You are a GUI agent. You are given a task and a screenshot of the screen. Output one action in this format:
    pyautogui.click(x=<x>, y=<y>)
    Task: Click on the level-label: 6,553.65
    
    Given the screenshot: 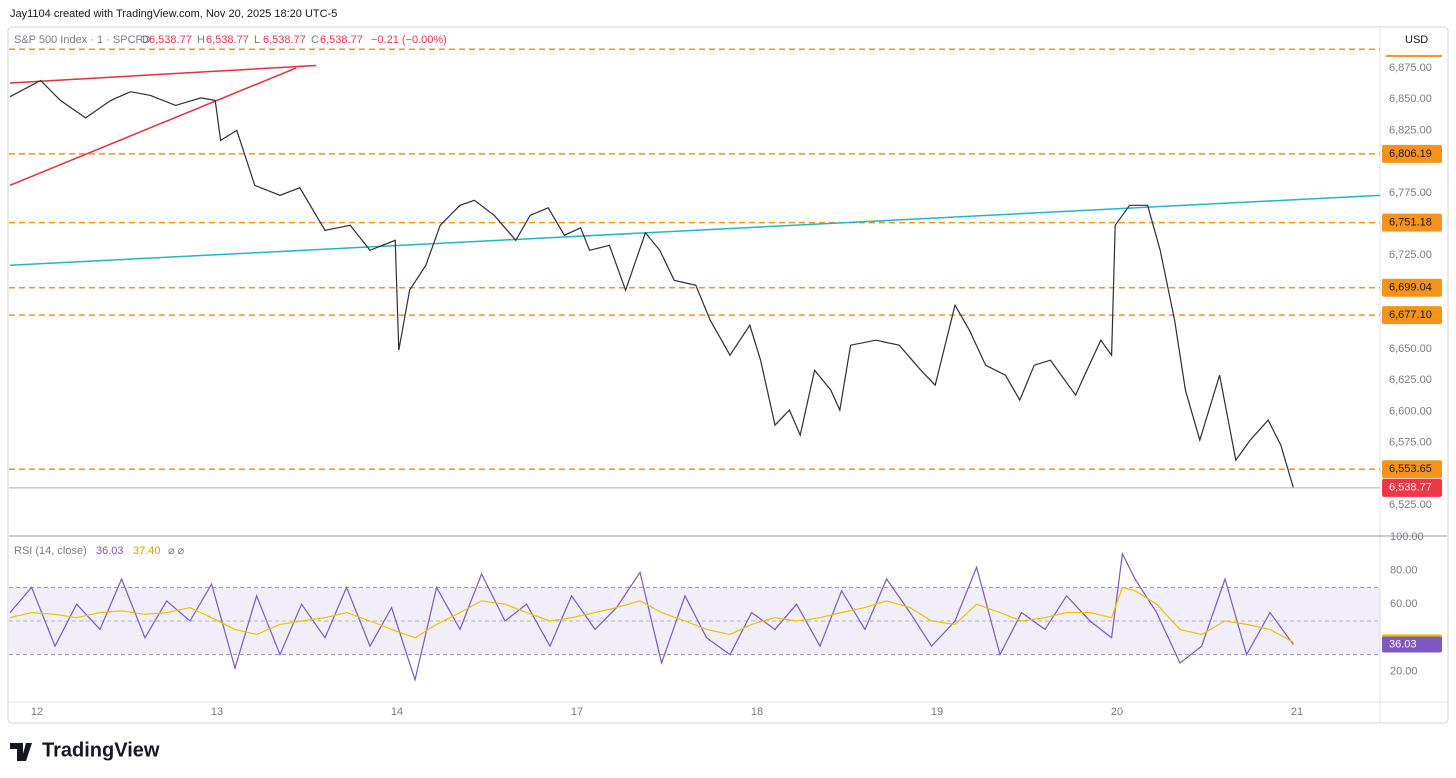 What is the action you would take?
    pyautogui.click(x=1410, y=469)
    